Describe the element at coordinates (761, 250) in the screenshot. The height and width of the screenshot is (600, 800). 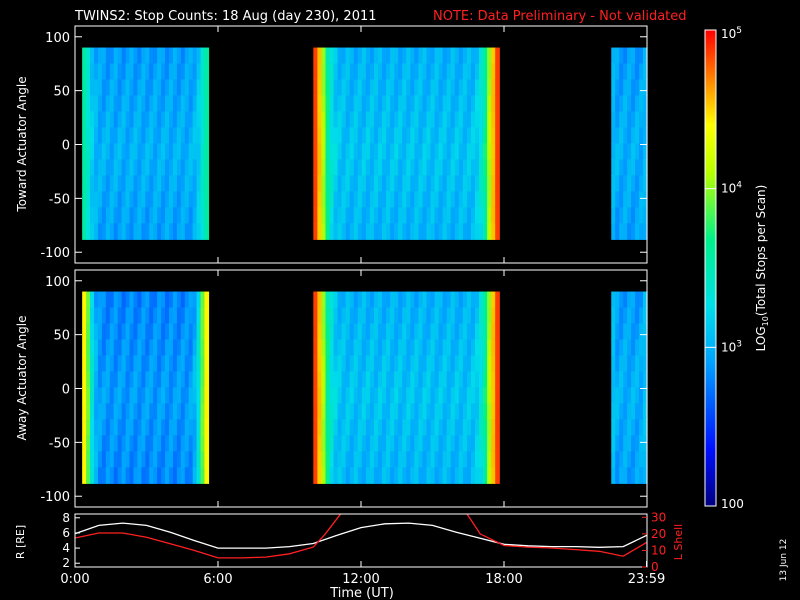
I see `colorbar-title-rest: (Total Stops per Scan)` at that location.